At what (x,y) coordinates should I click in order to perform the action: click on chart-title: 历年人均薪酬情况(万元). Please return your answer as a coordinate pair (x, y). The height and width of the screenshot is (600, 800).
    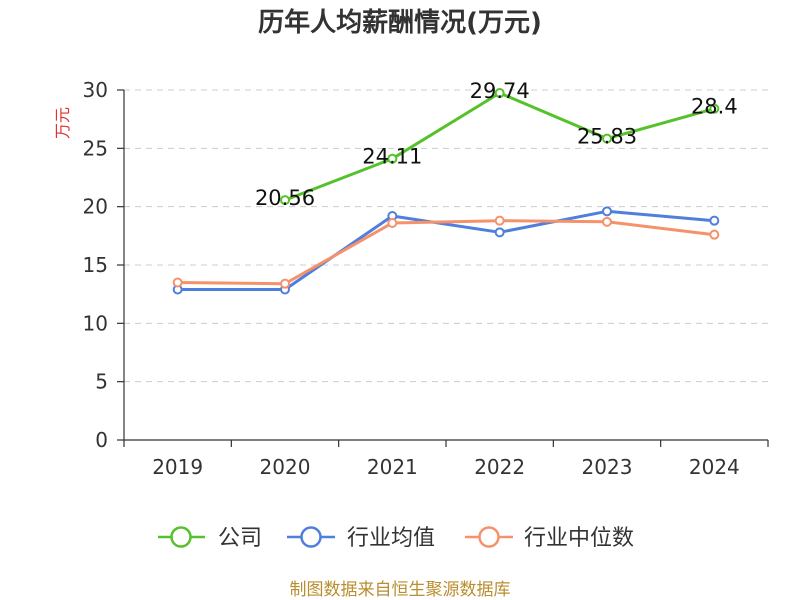
    Looking at the image, I should click on (400, 22).